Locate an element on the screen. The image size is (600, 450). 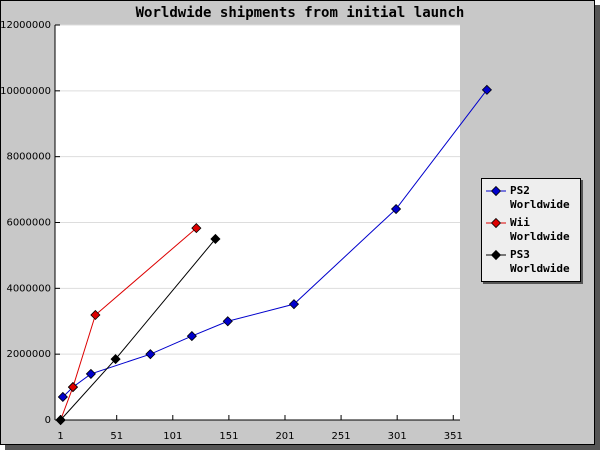
legend-item: Wii Worldwide is located at coordinates (531, 230).